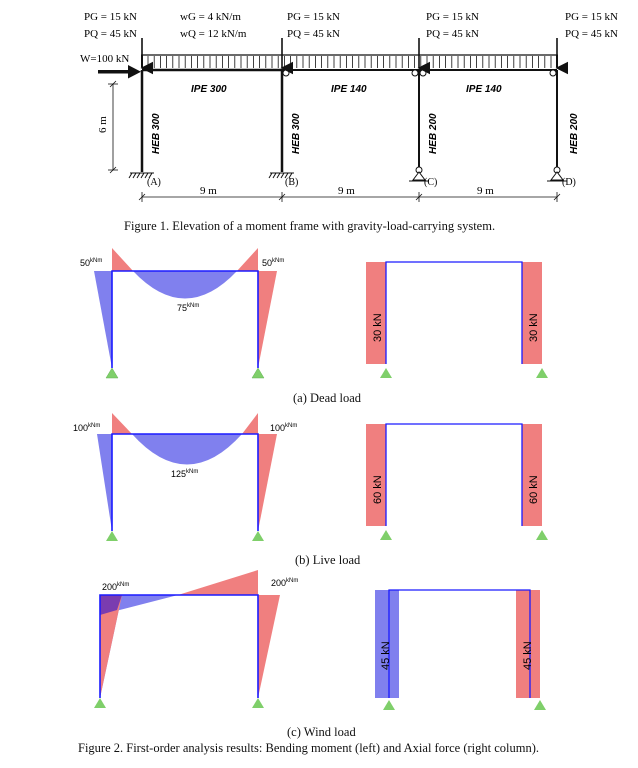 The height and width of the screenshot is (768, 638). Describe the element at coordinates (542, 535) in the screenshot. I see `live-axial-support-right-icon` at that location.